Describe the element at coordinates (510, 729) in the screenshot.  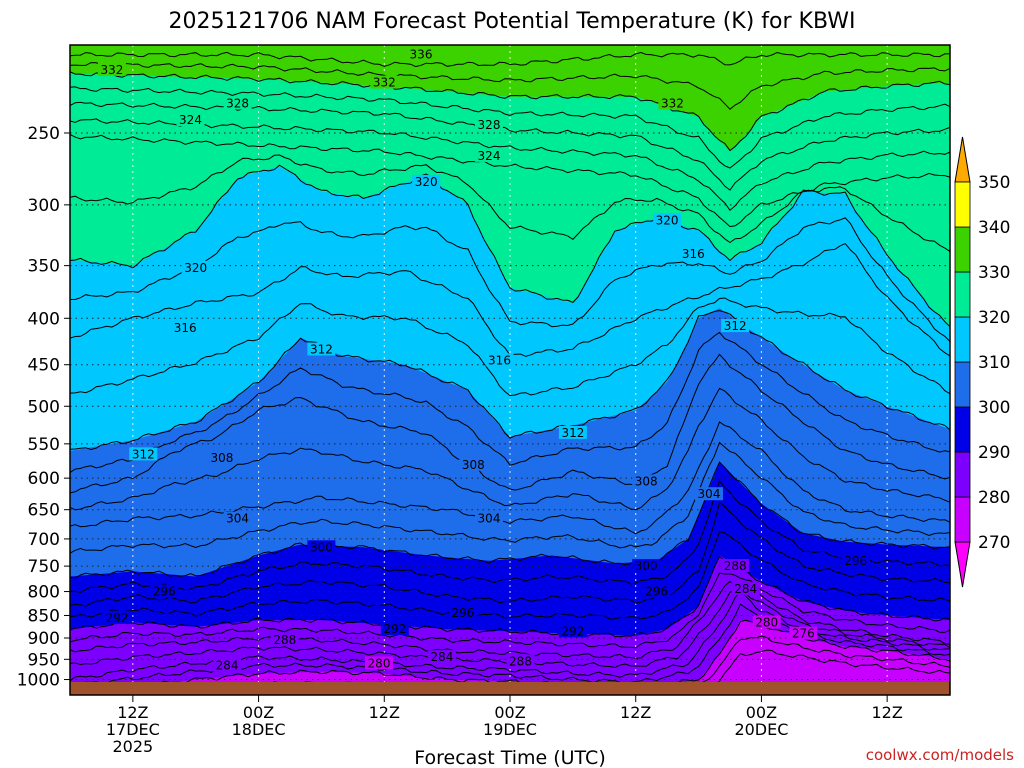
I see `x-tick-label-48-1: 19DEC` at that location.